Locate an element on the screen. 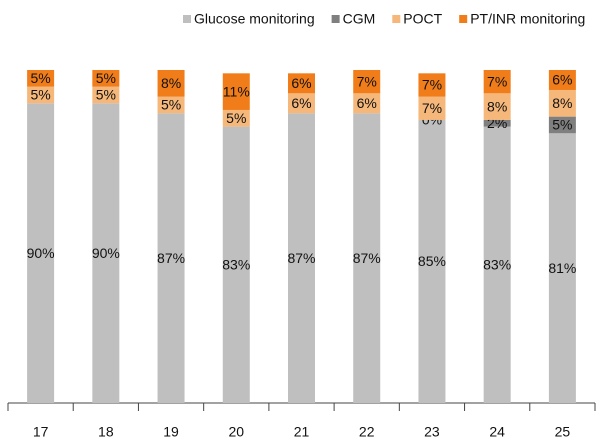 Image resolution: width=601 pixels, height=443 pixels. data-label: 81% is located at coordinates (562, 268).